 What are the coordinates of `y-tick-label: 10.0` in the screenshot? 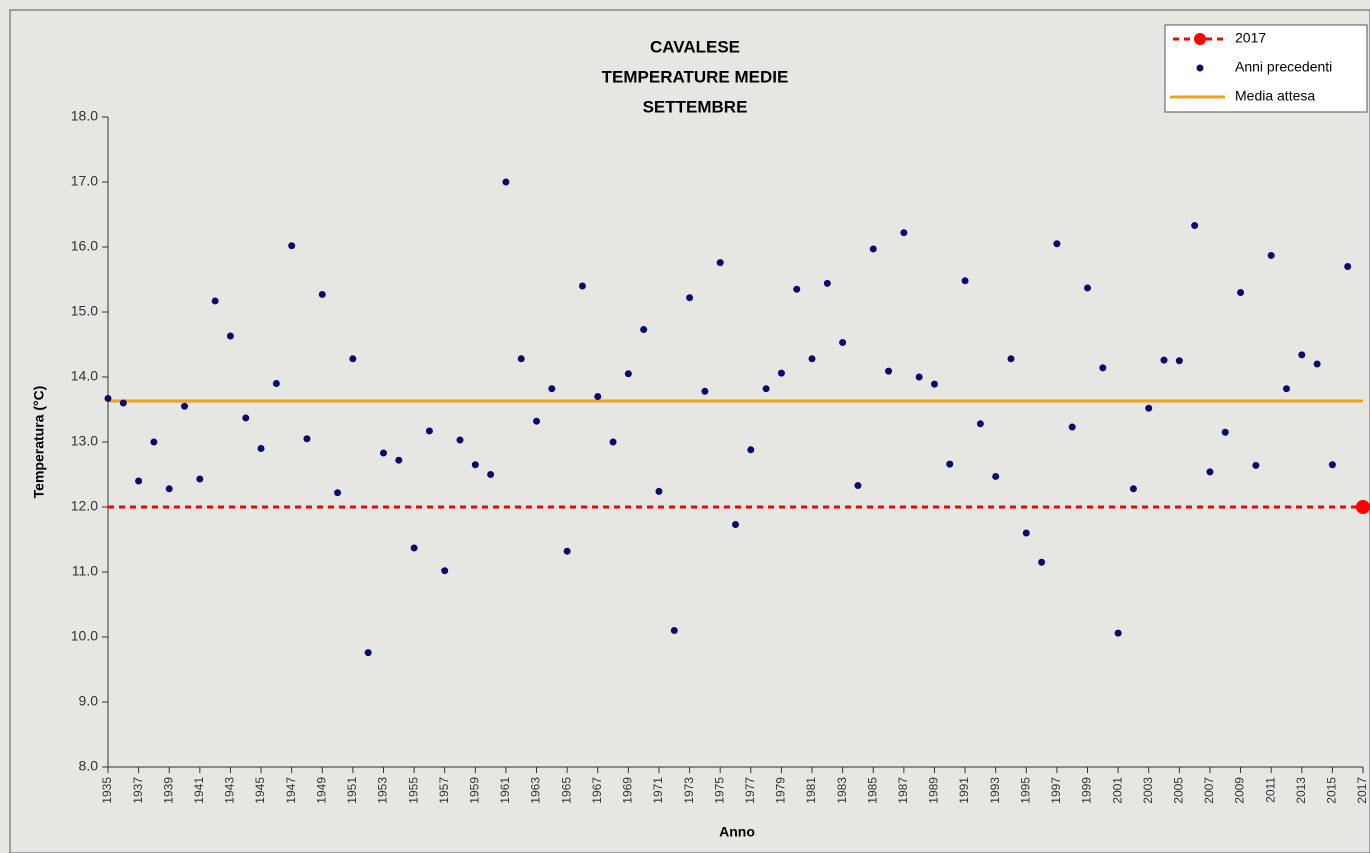 It's located at (84, 636).